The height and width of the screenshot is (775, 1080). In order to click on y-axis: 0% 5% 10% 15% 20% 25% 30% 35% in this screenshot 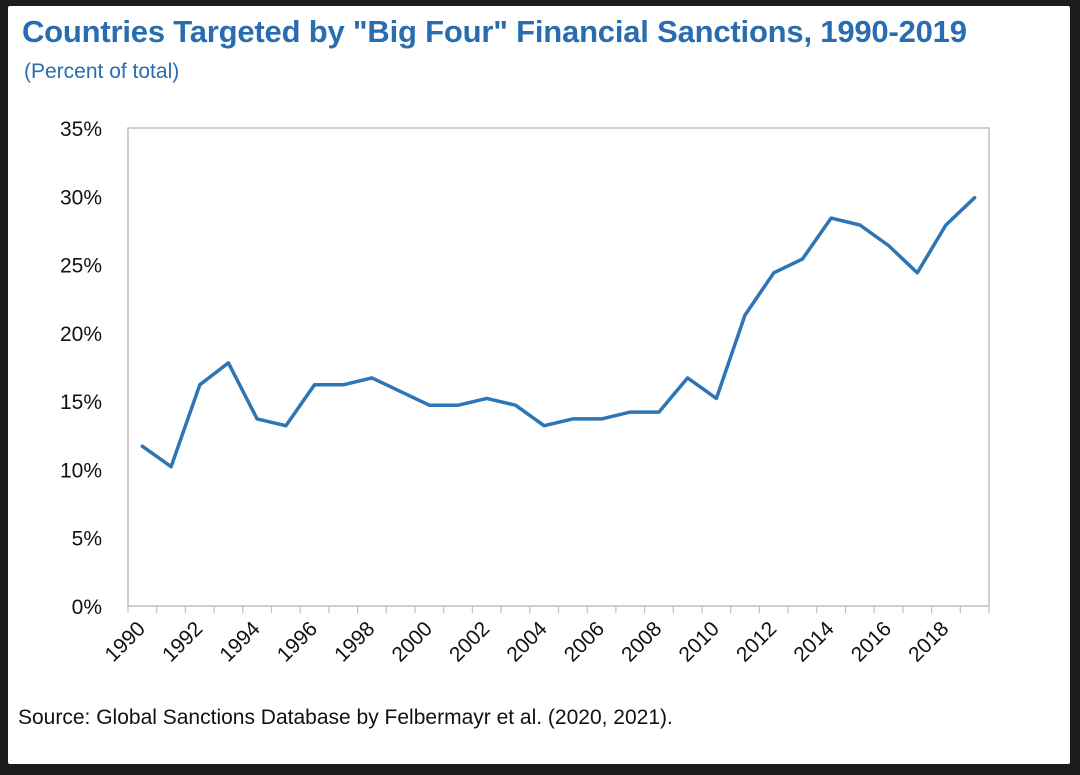, I will do `click(81, 368)`.